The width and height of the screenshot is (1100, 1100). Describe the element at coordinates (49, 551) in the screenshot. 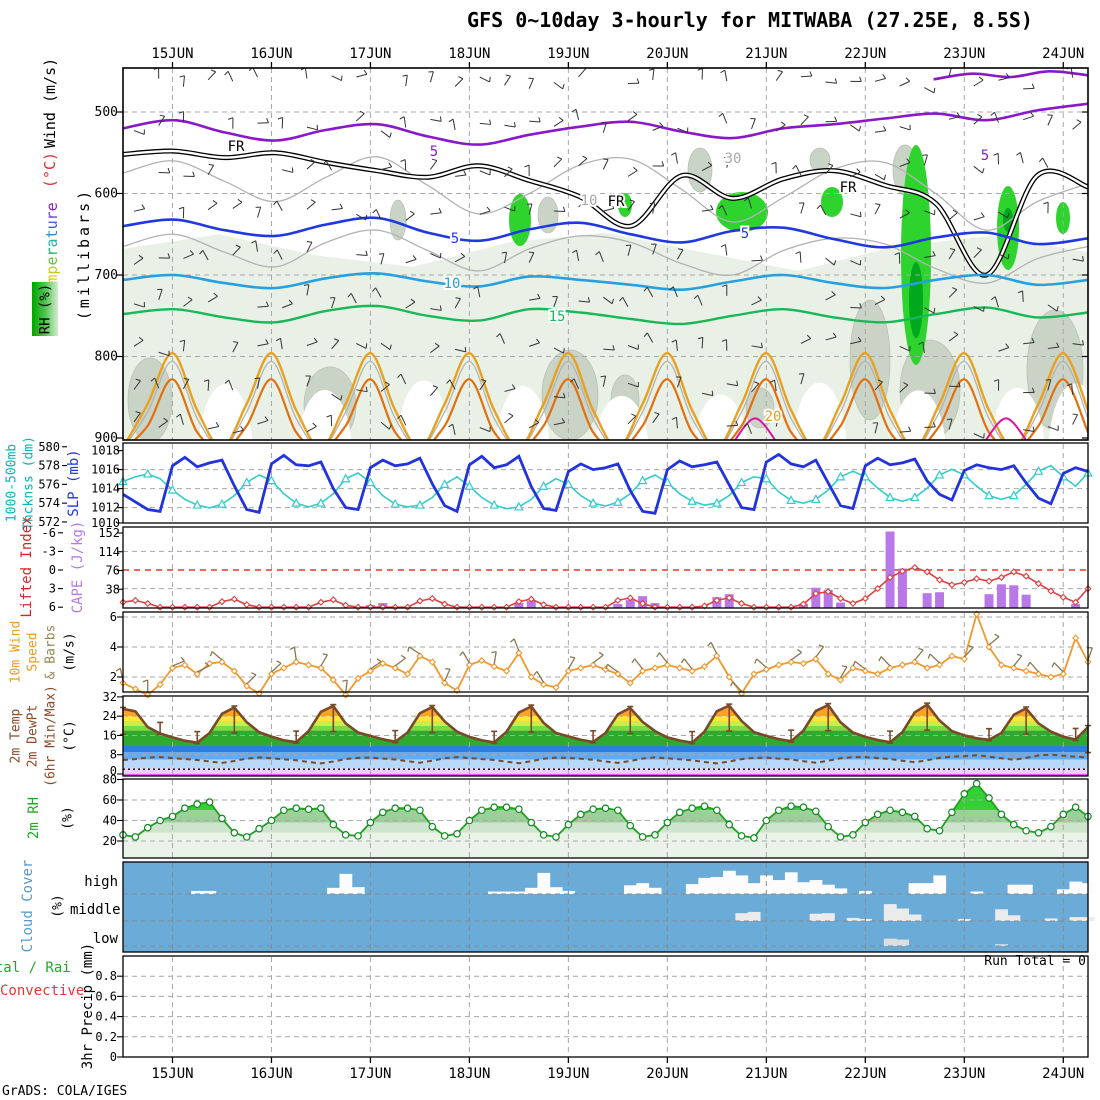

I see `svg-text: -3` at that location.